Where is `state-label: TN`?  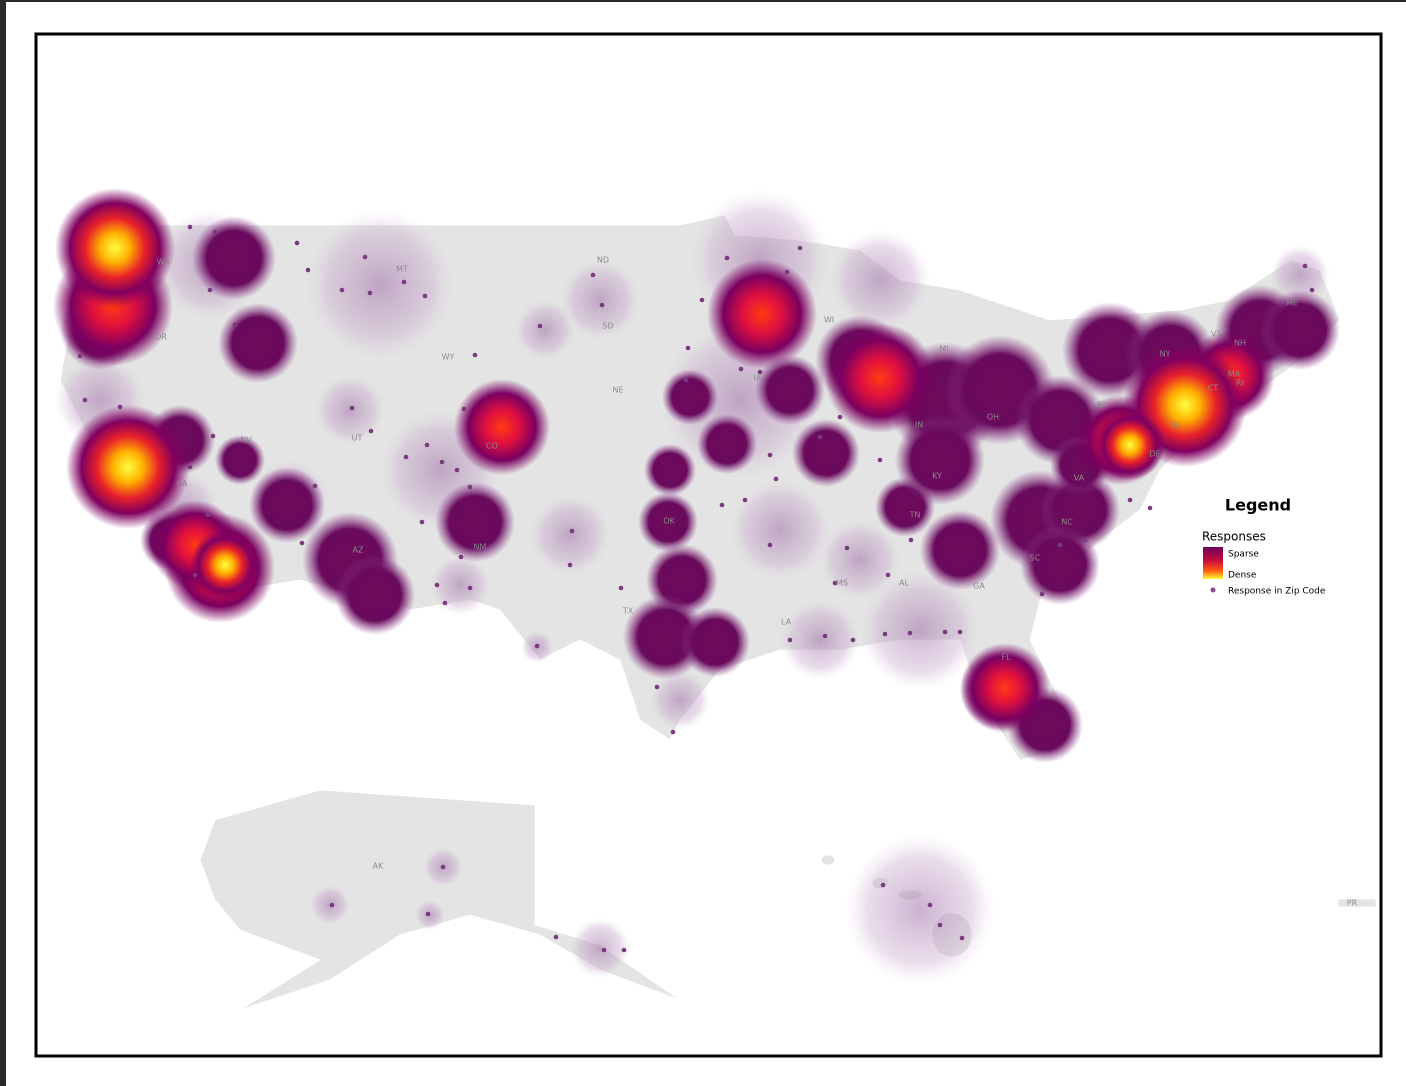
state-label: TN is located at coordinates (915, 515).